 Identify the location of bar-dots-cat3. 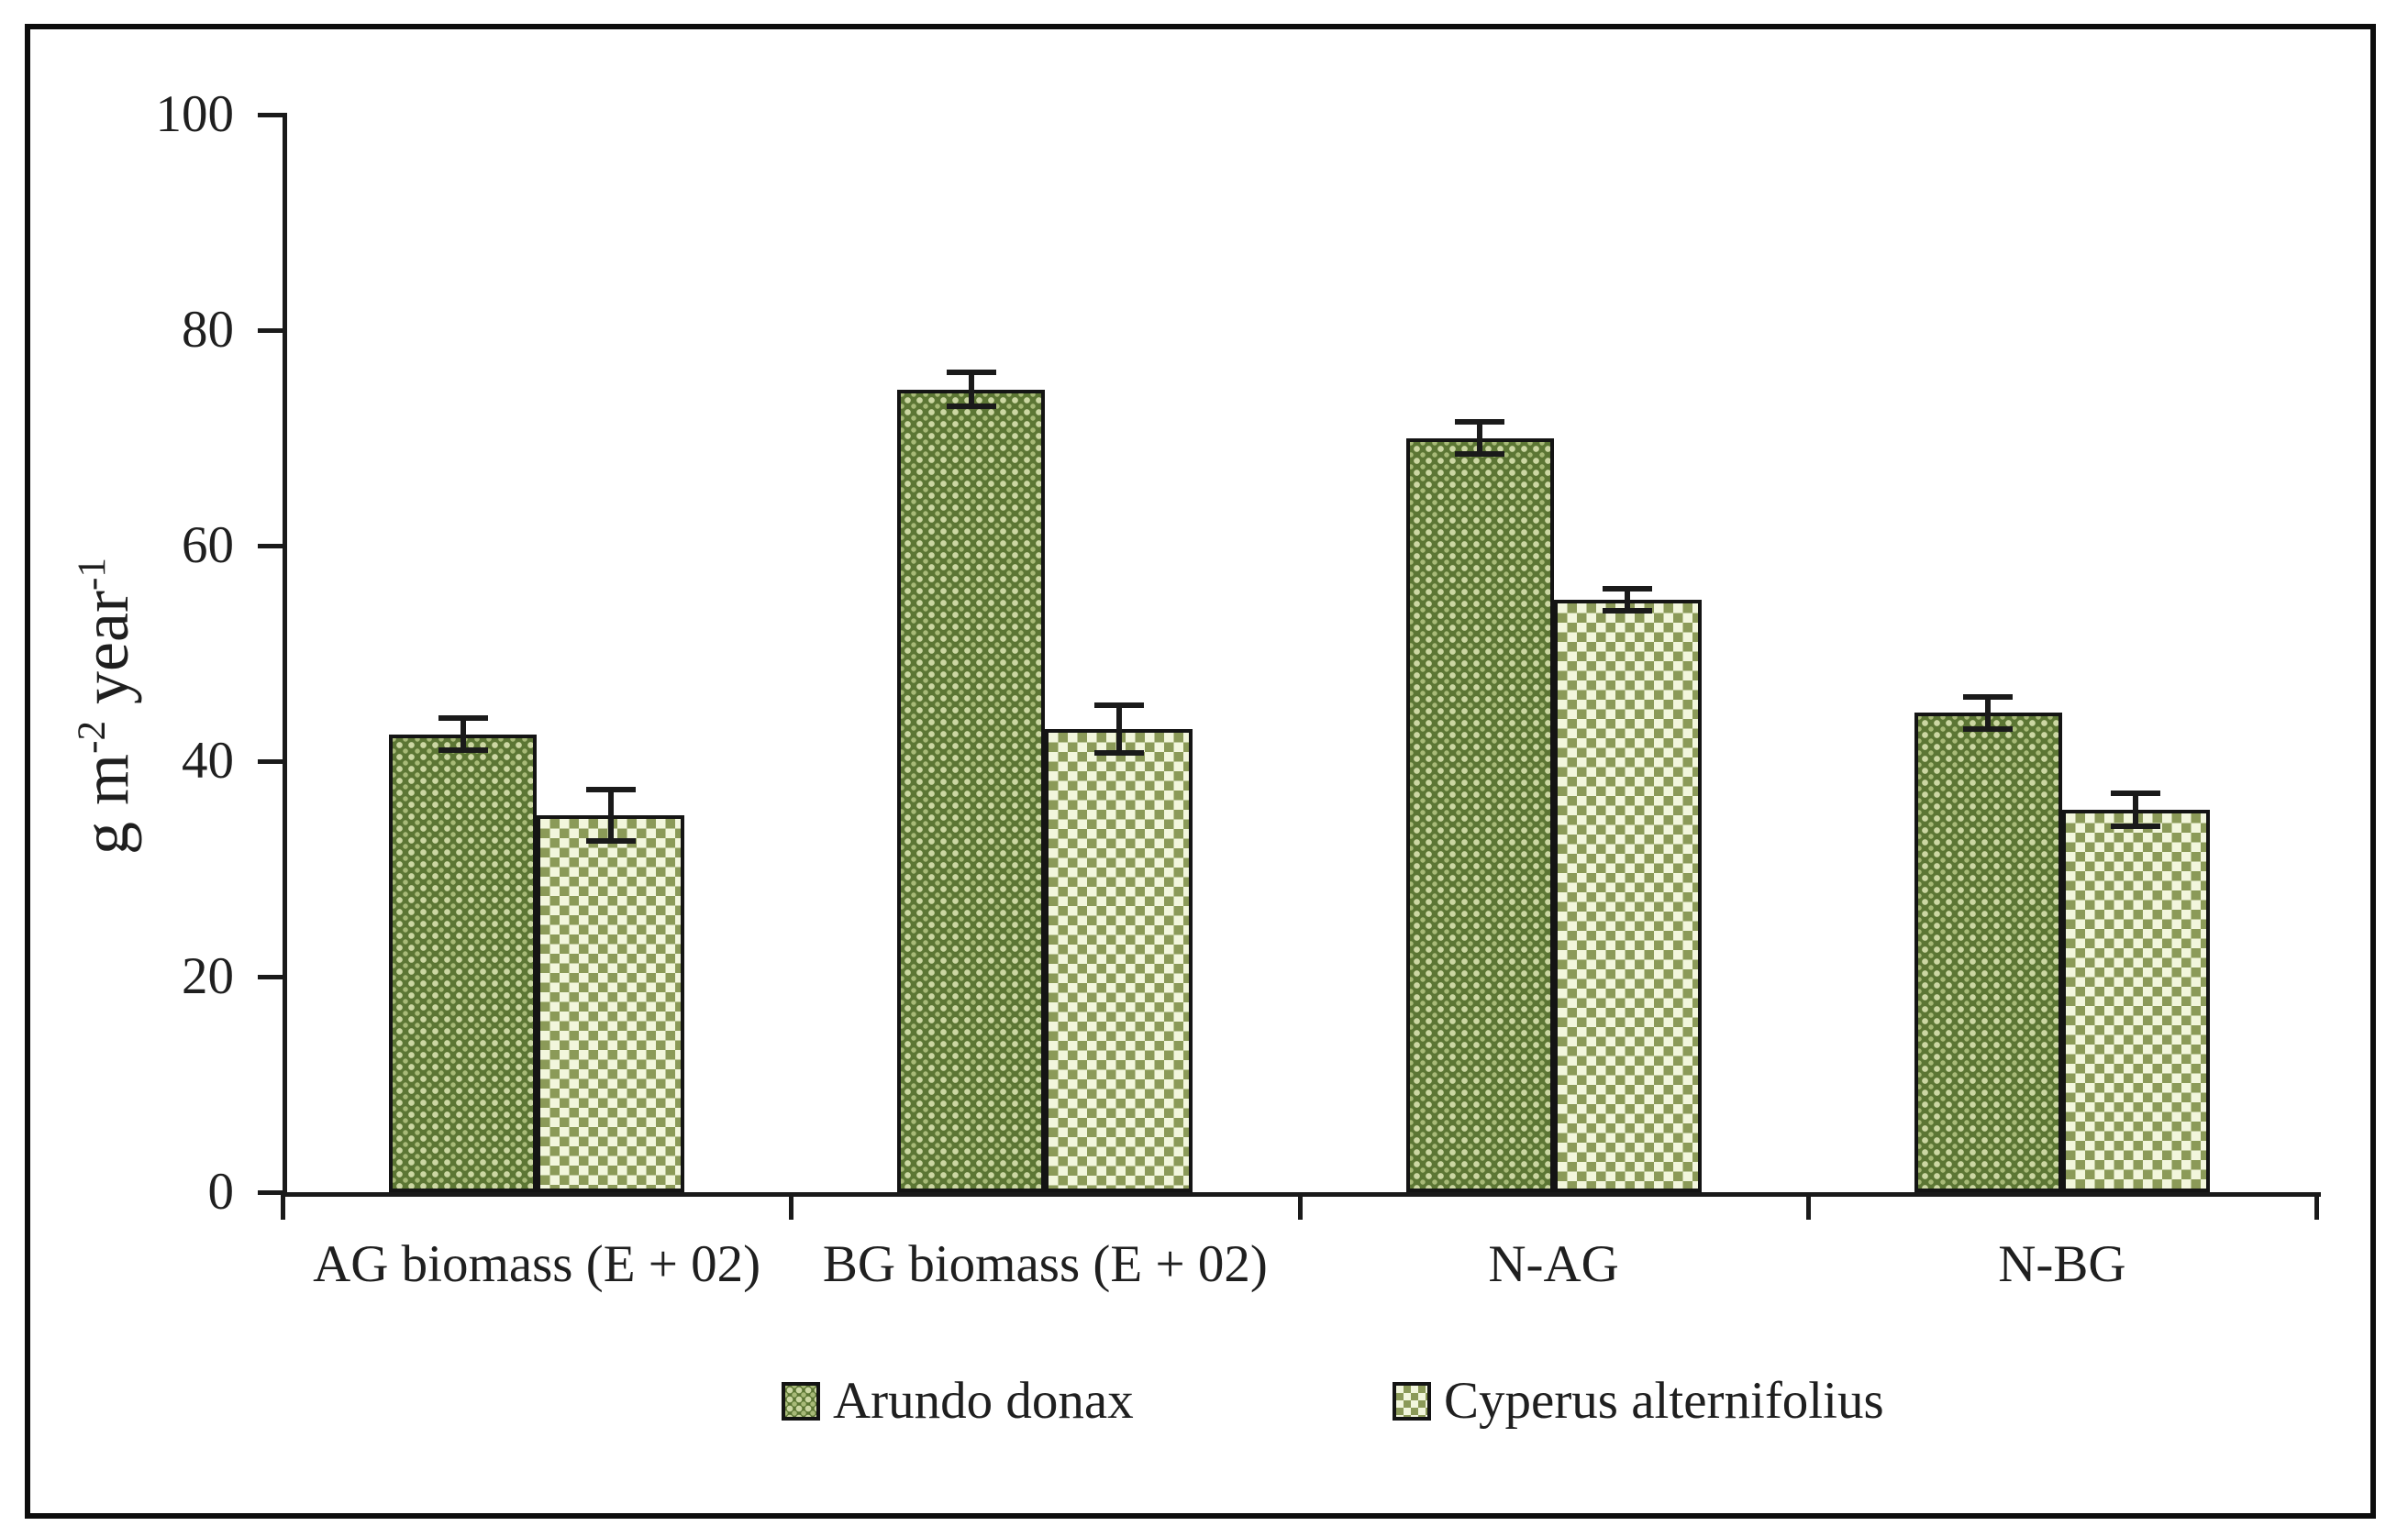
(1988, 953).